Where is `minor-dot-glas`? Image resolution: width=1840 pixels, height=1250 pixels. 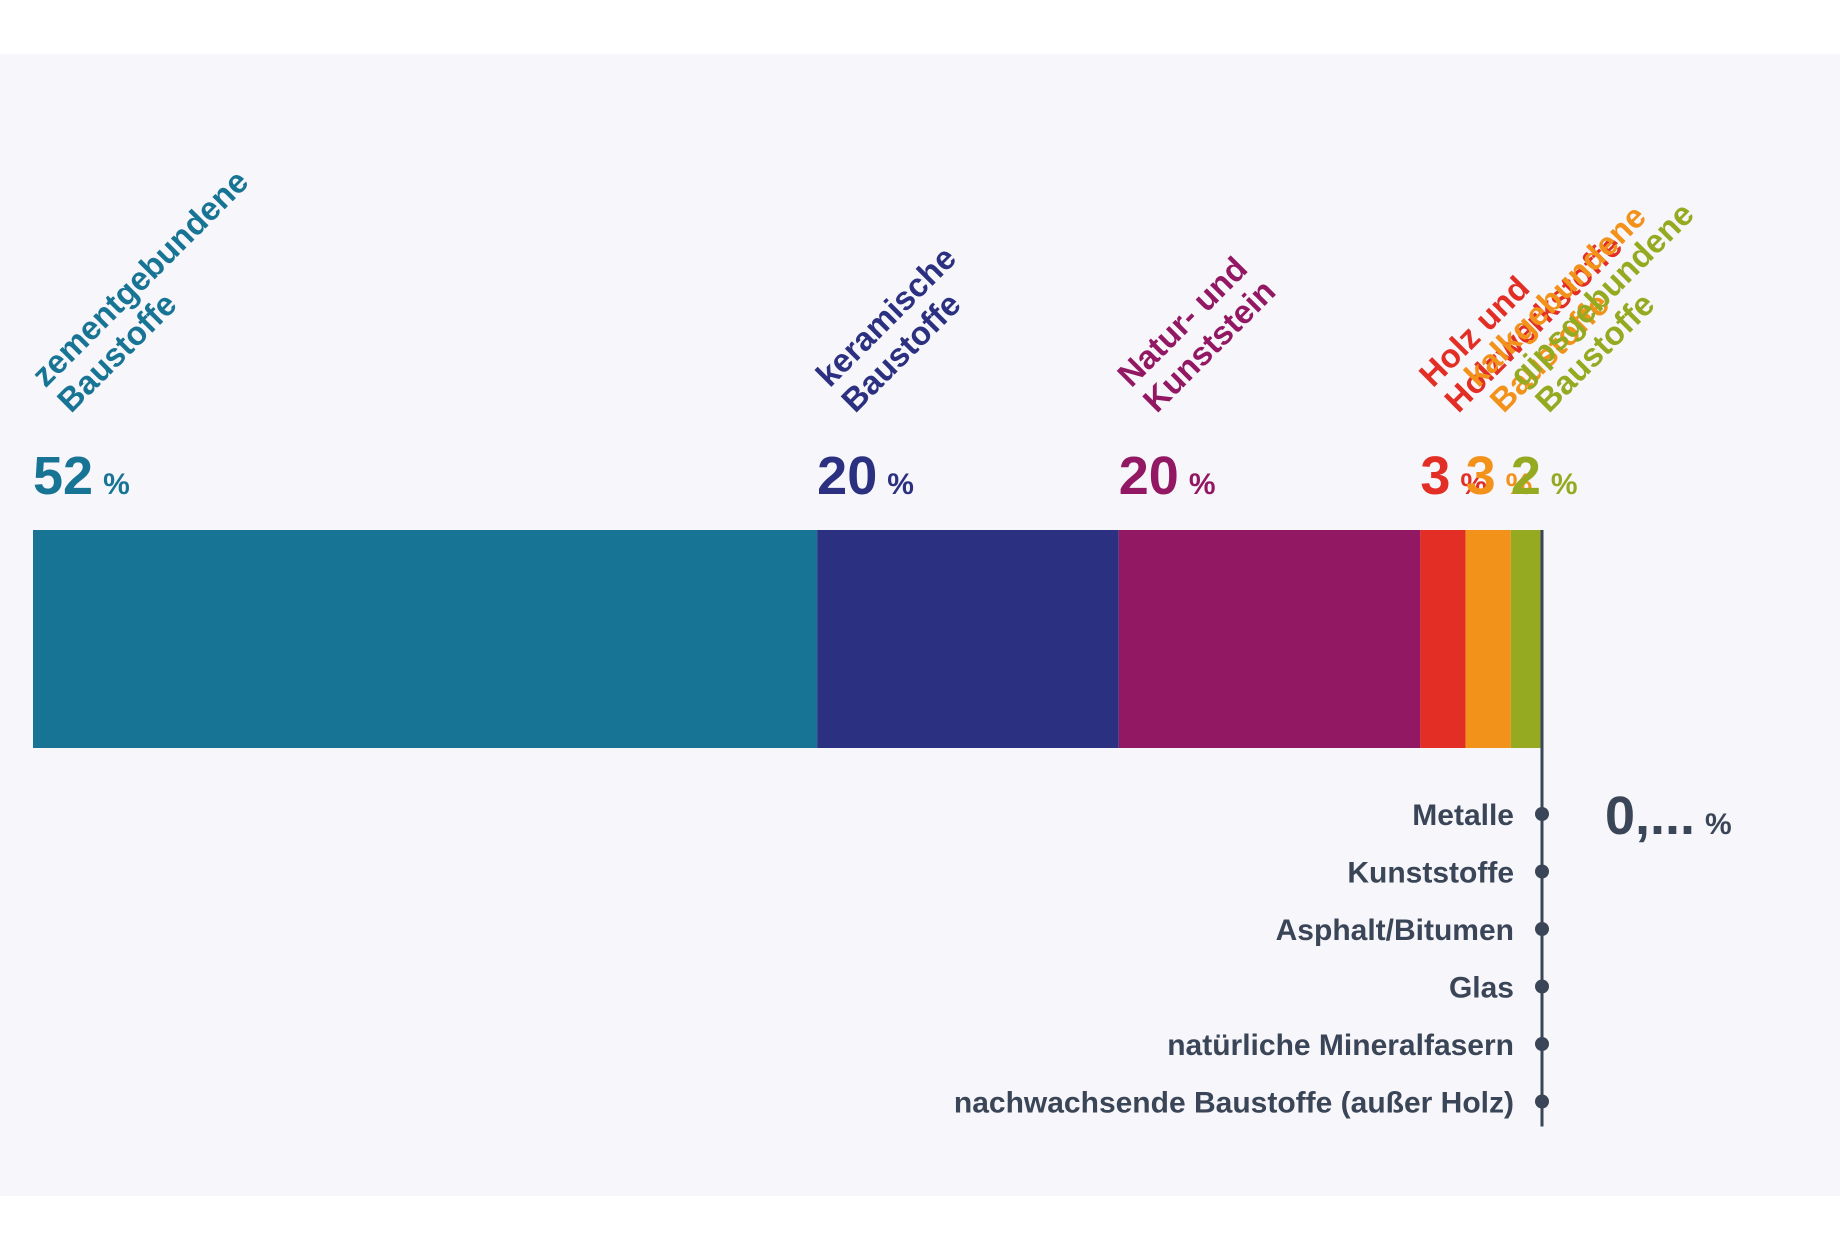
minor-dot-glas is located at coordinates (1542, 986).